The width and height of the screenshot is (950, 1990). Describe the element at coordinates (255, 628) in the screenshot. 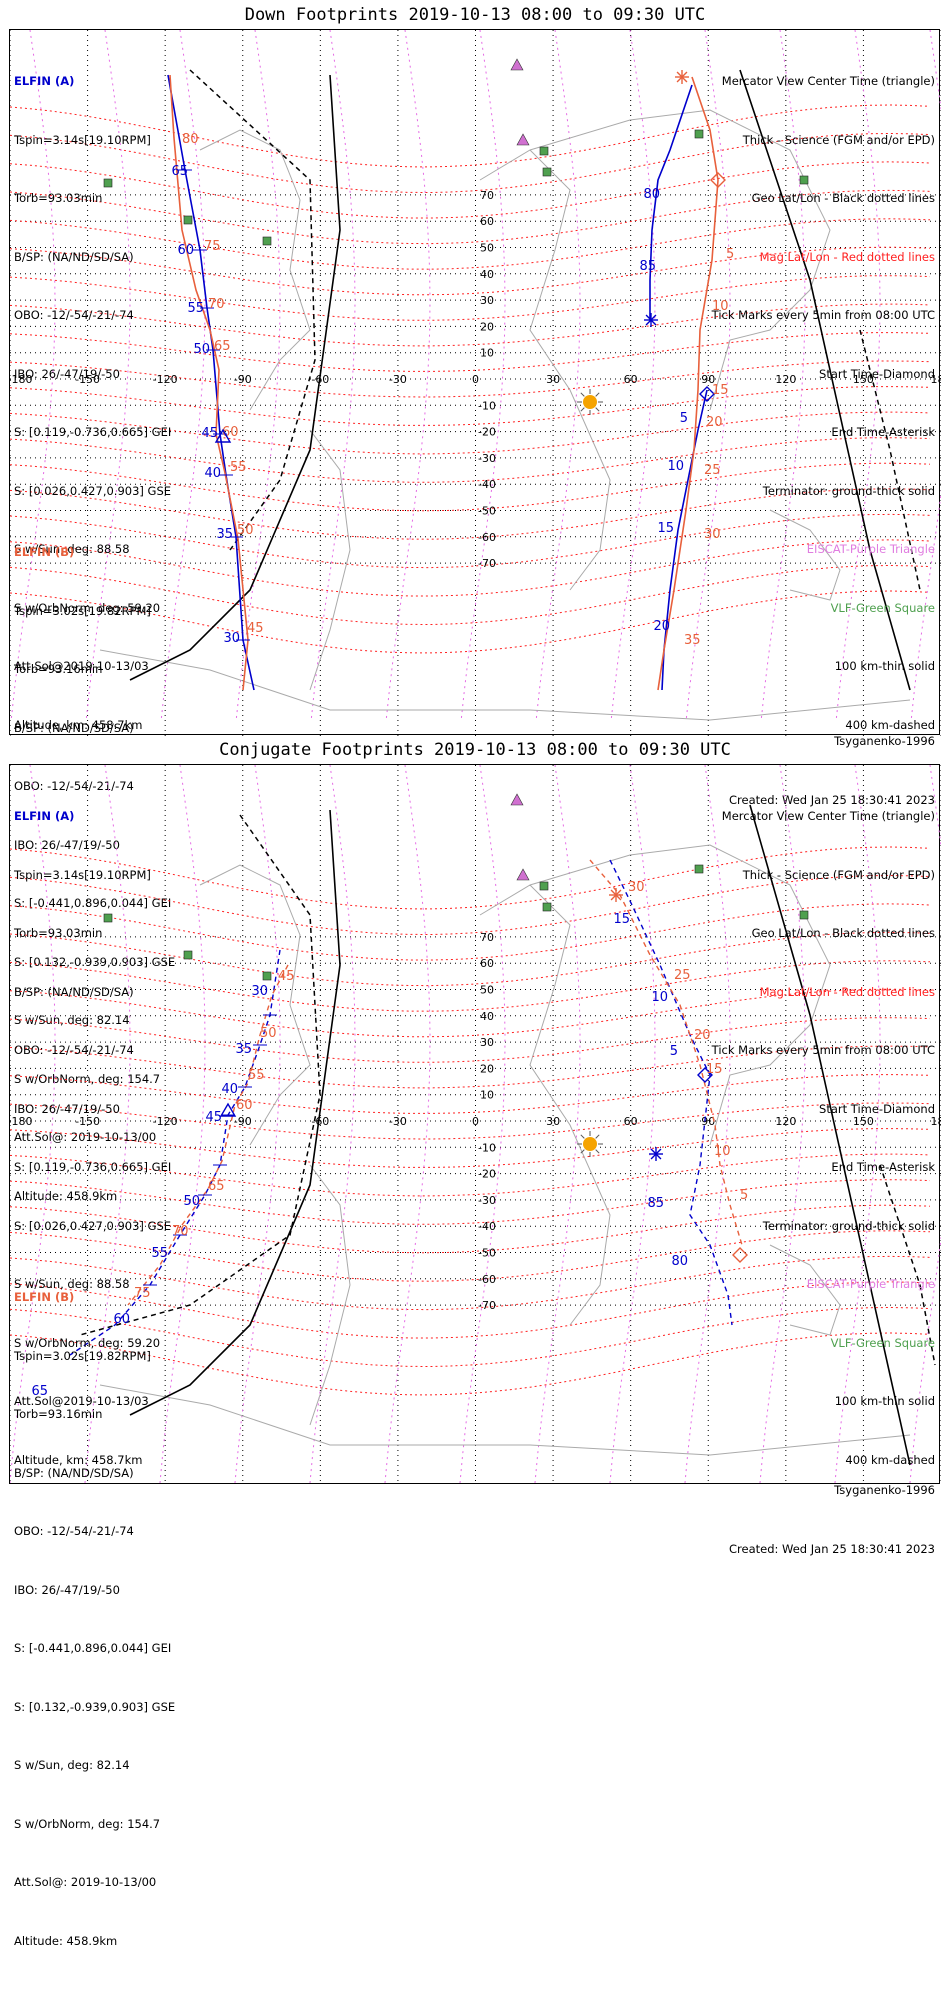

I see `elfin-b-time-label: 45` at that location.